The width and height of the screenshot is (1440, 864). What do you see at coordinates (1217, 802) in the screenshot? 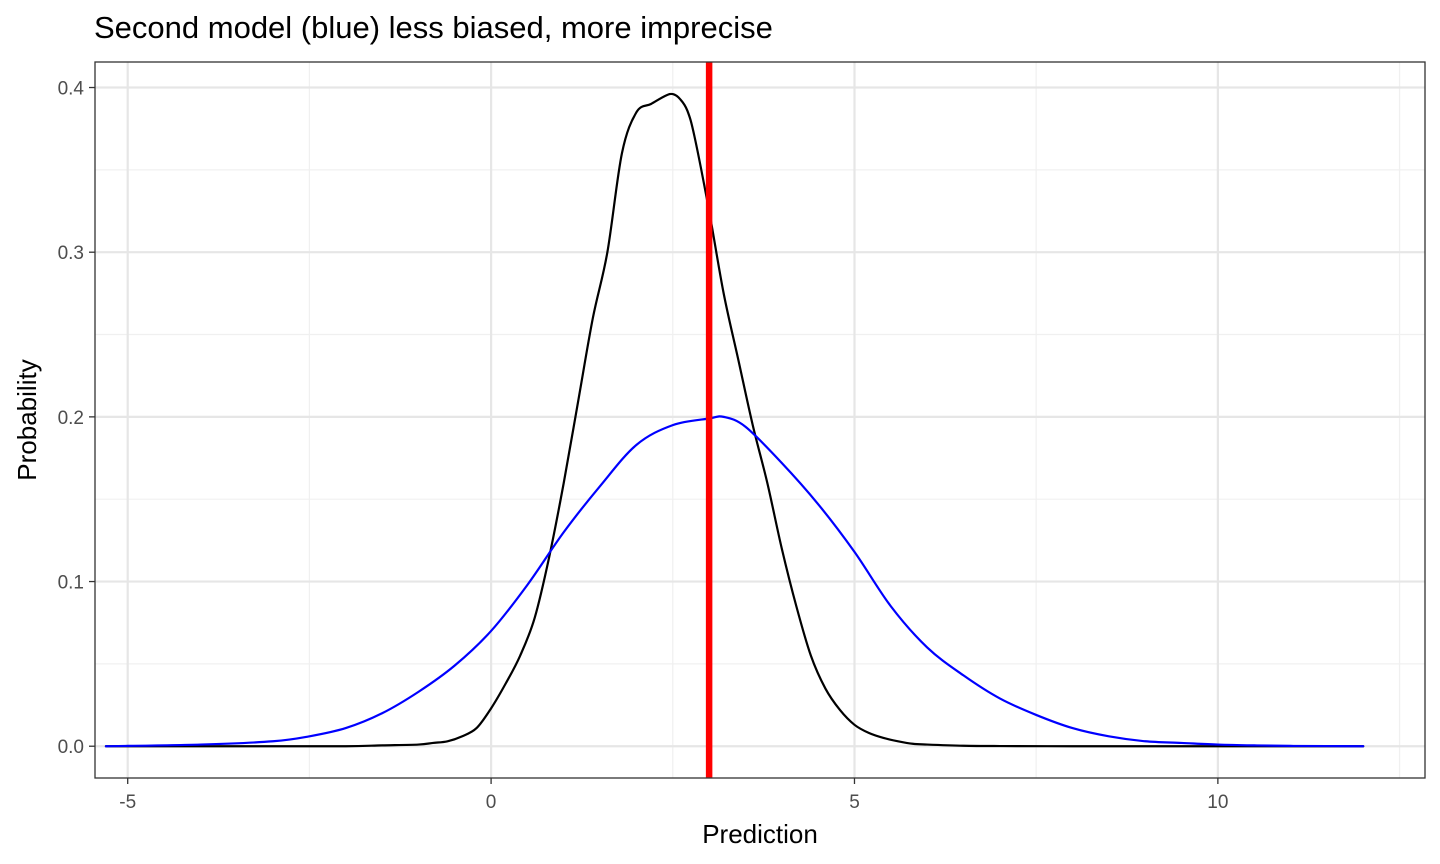
I see `x-tick-label: 10` at bounding box center [1217, 802].